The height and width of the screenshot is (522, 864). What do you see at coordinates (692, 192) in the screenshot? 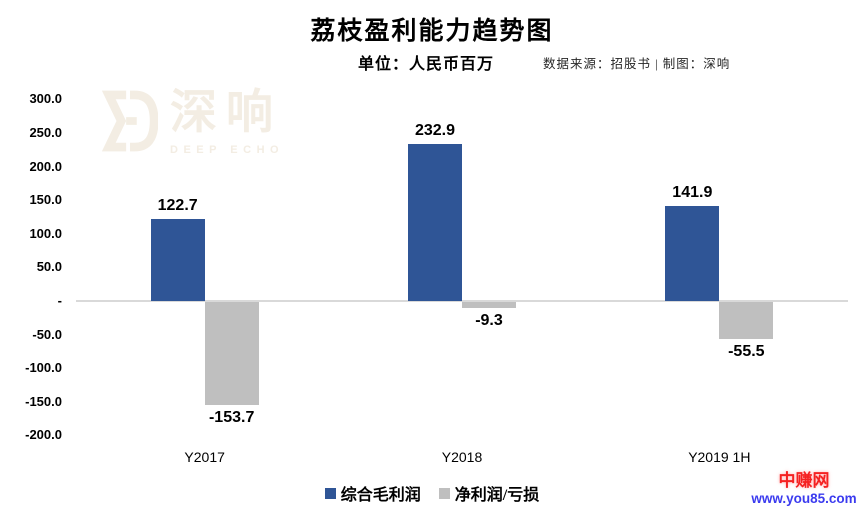
I see `bar-value-综合毛利润-Y2019 1H: 141.9` at bounding box center [692, 192].